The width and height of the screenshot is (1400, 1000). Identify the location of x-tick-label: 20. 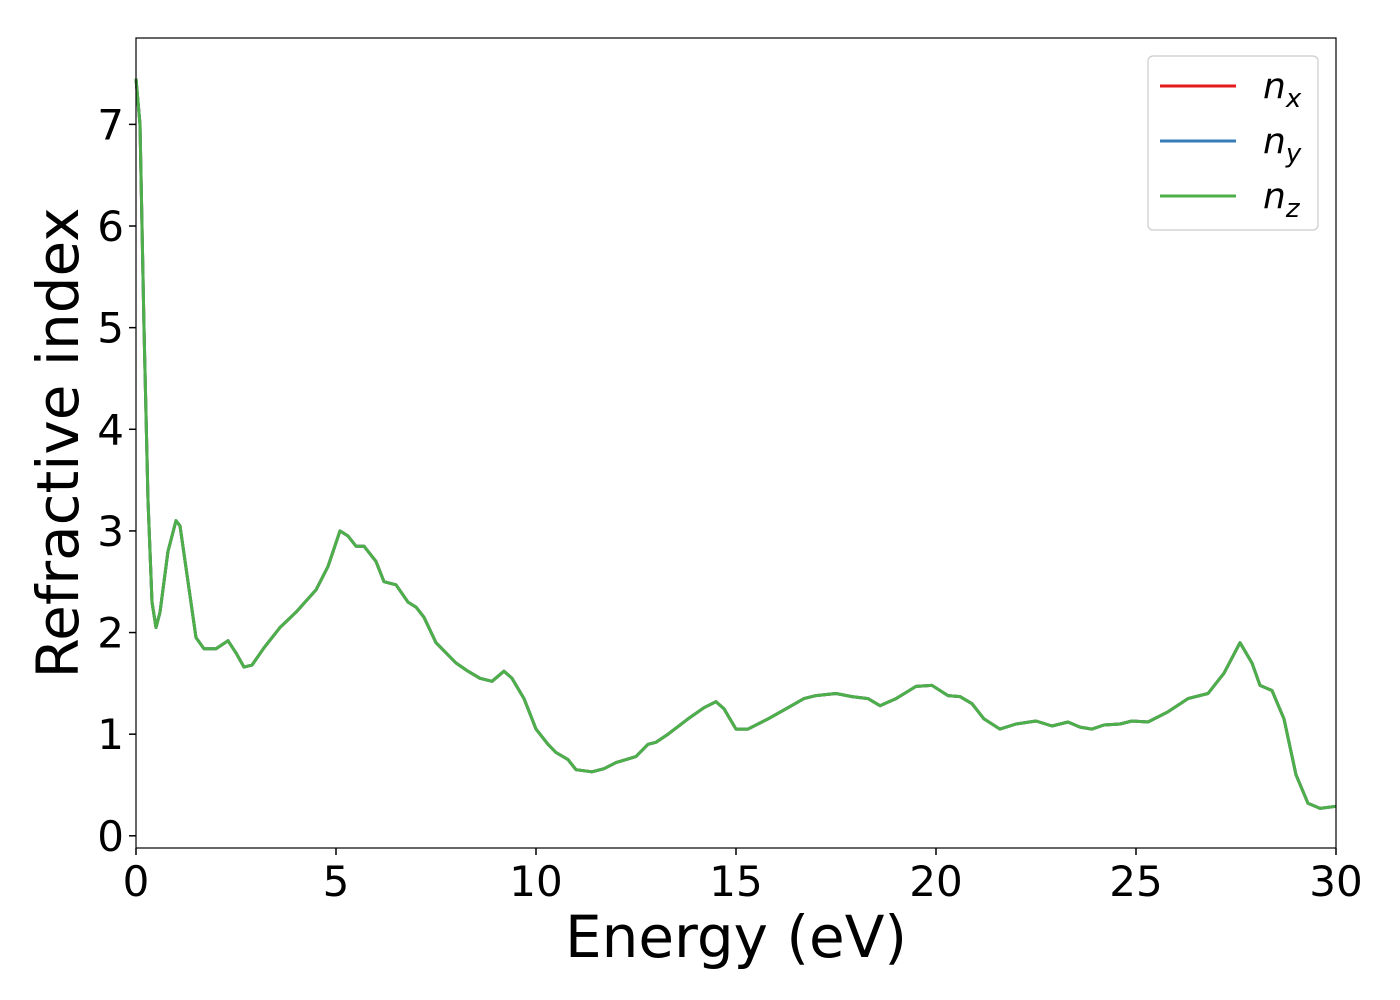
(935, 881).